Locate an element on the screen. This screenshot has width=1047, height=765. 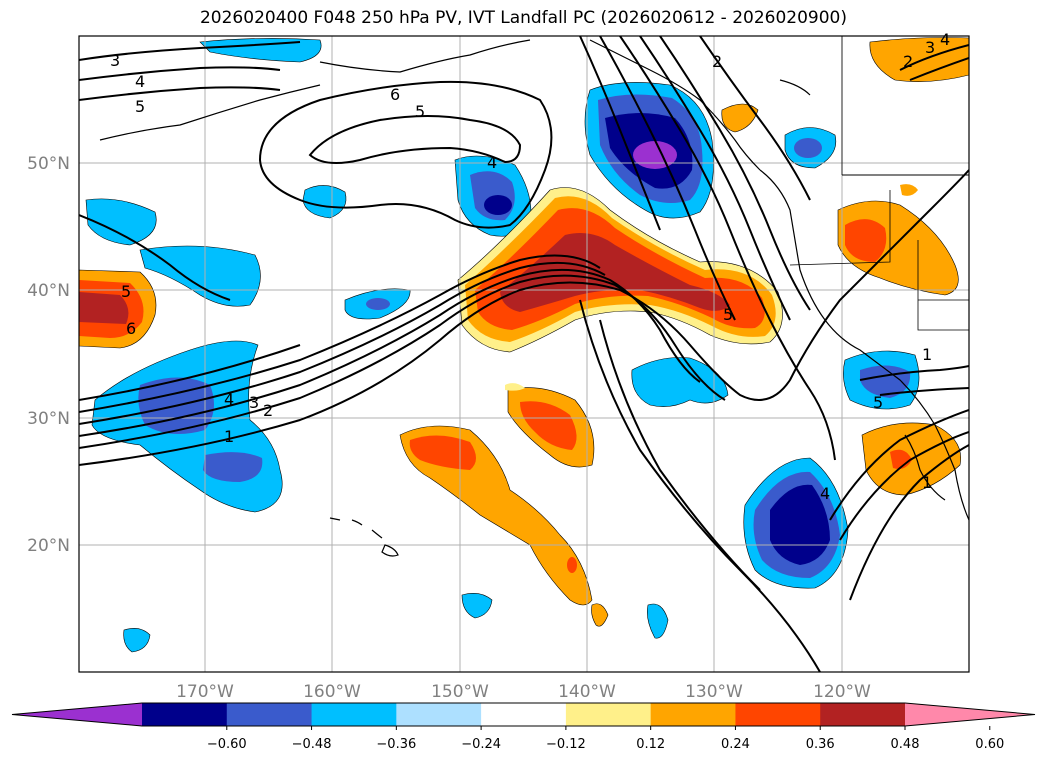
lon-label: 160°W is located at coordinates (332, 692).